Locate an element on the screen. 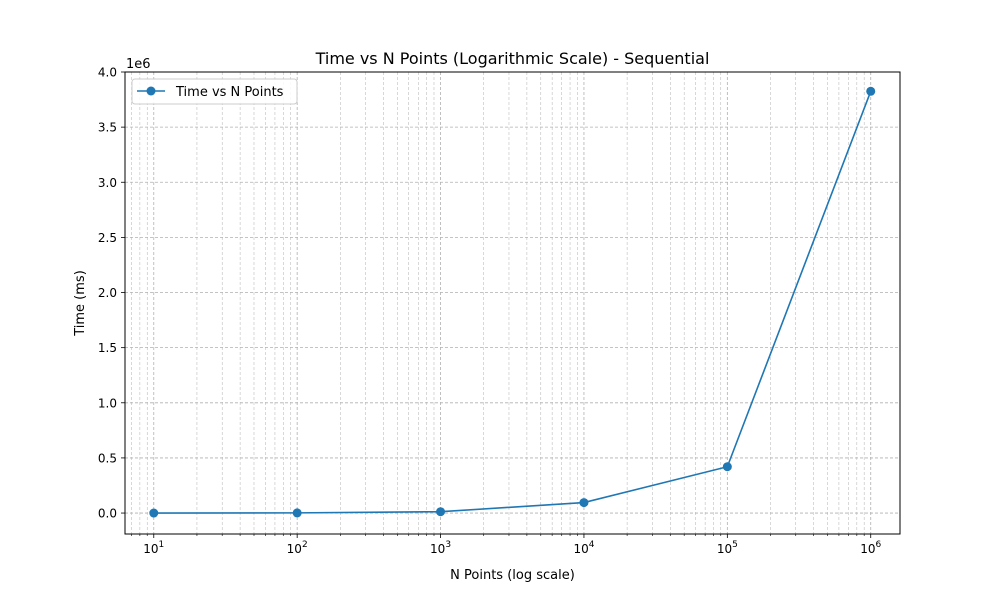  x-tick-label: 10⁶ is located at coordinates (870, 548).